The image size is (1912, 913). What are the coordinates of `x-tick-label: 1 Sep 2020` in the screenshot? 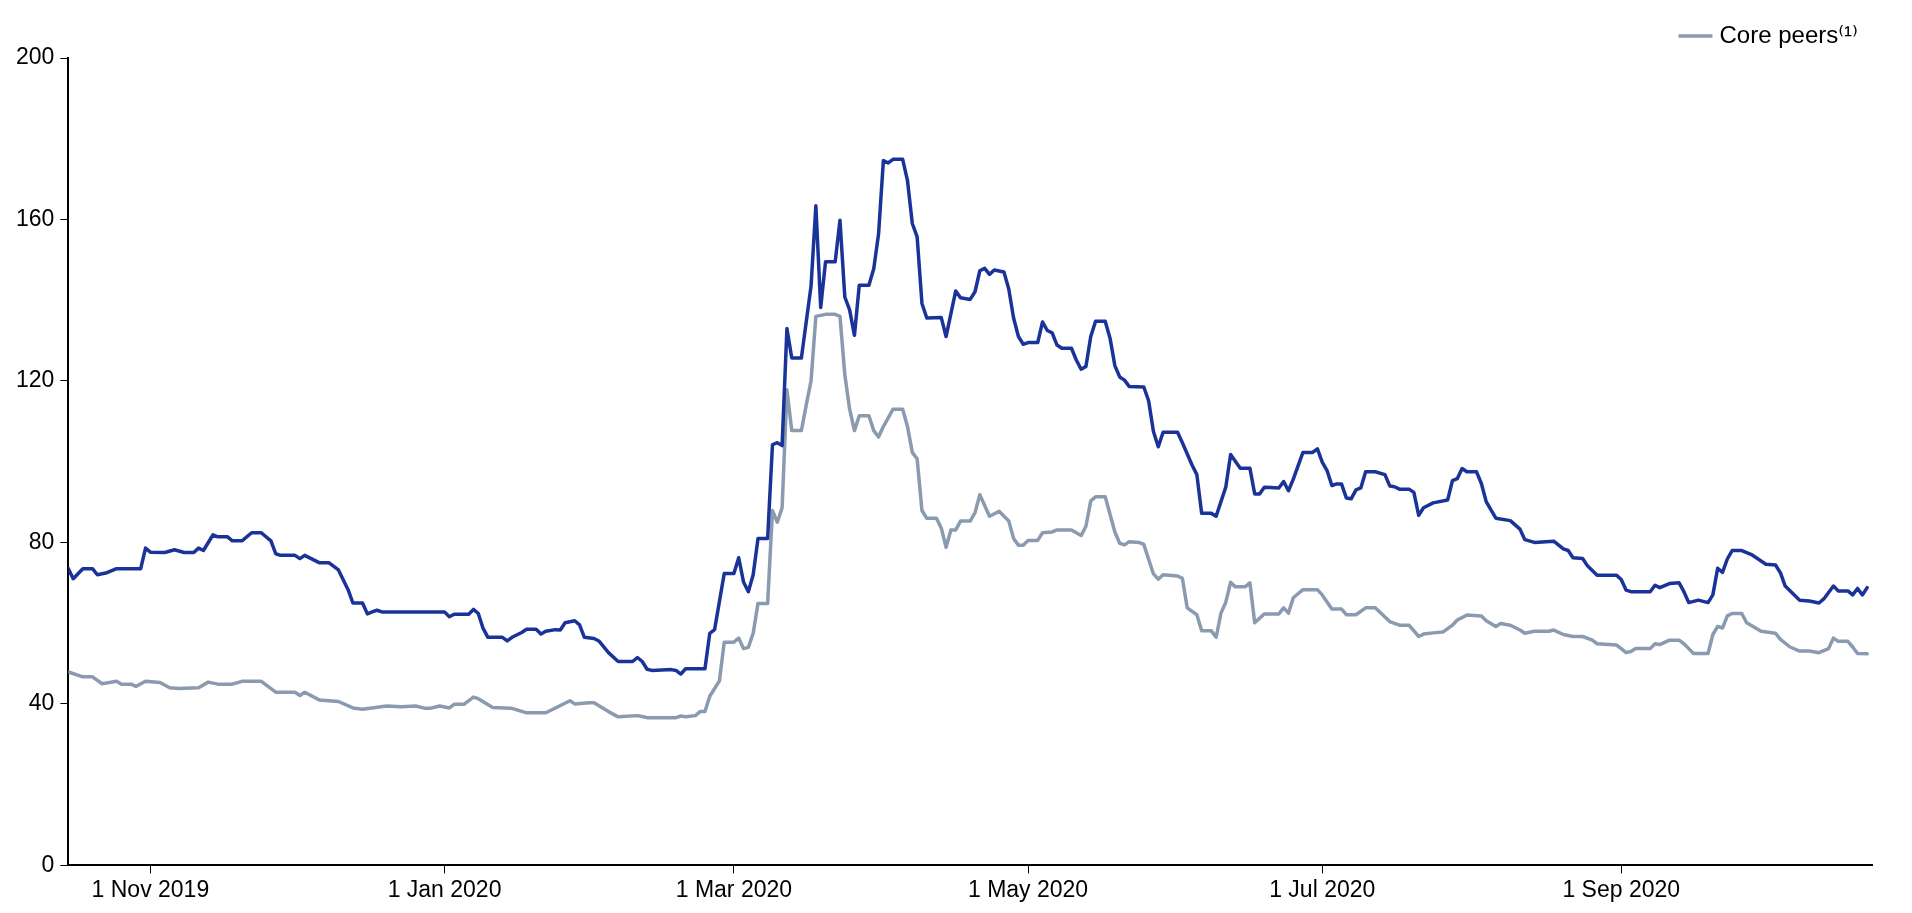 It's located at (1621, 888).